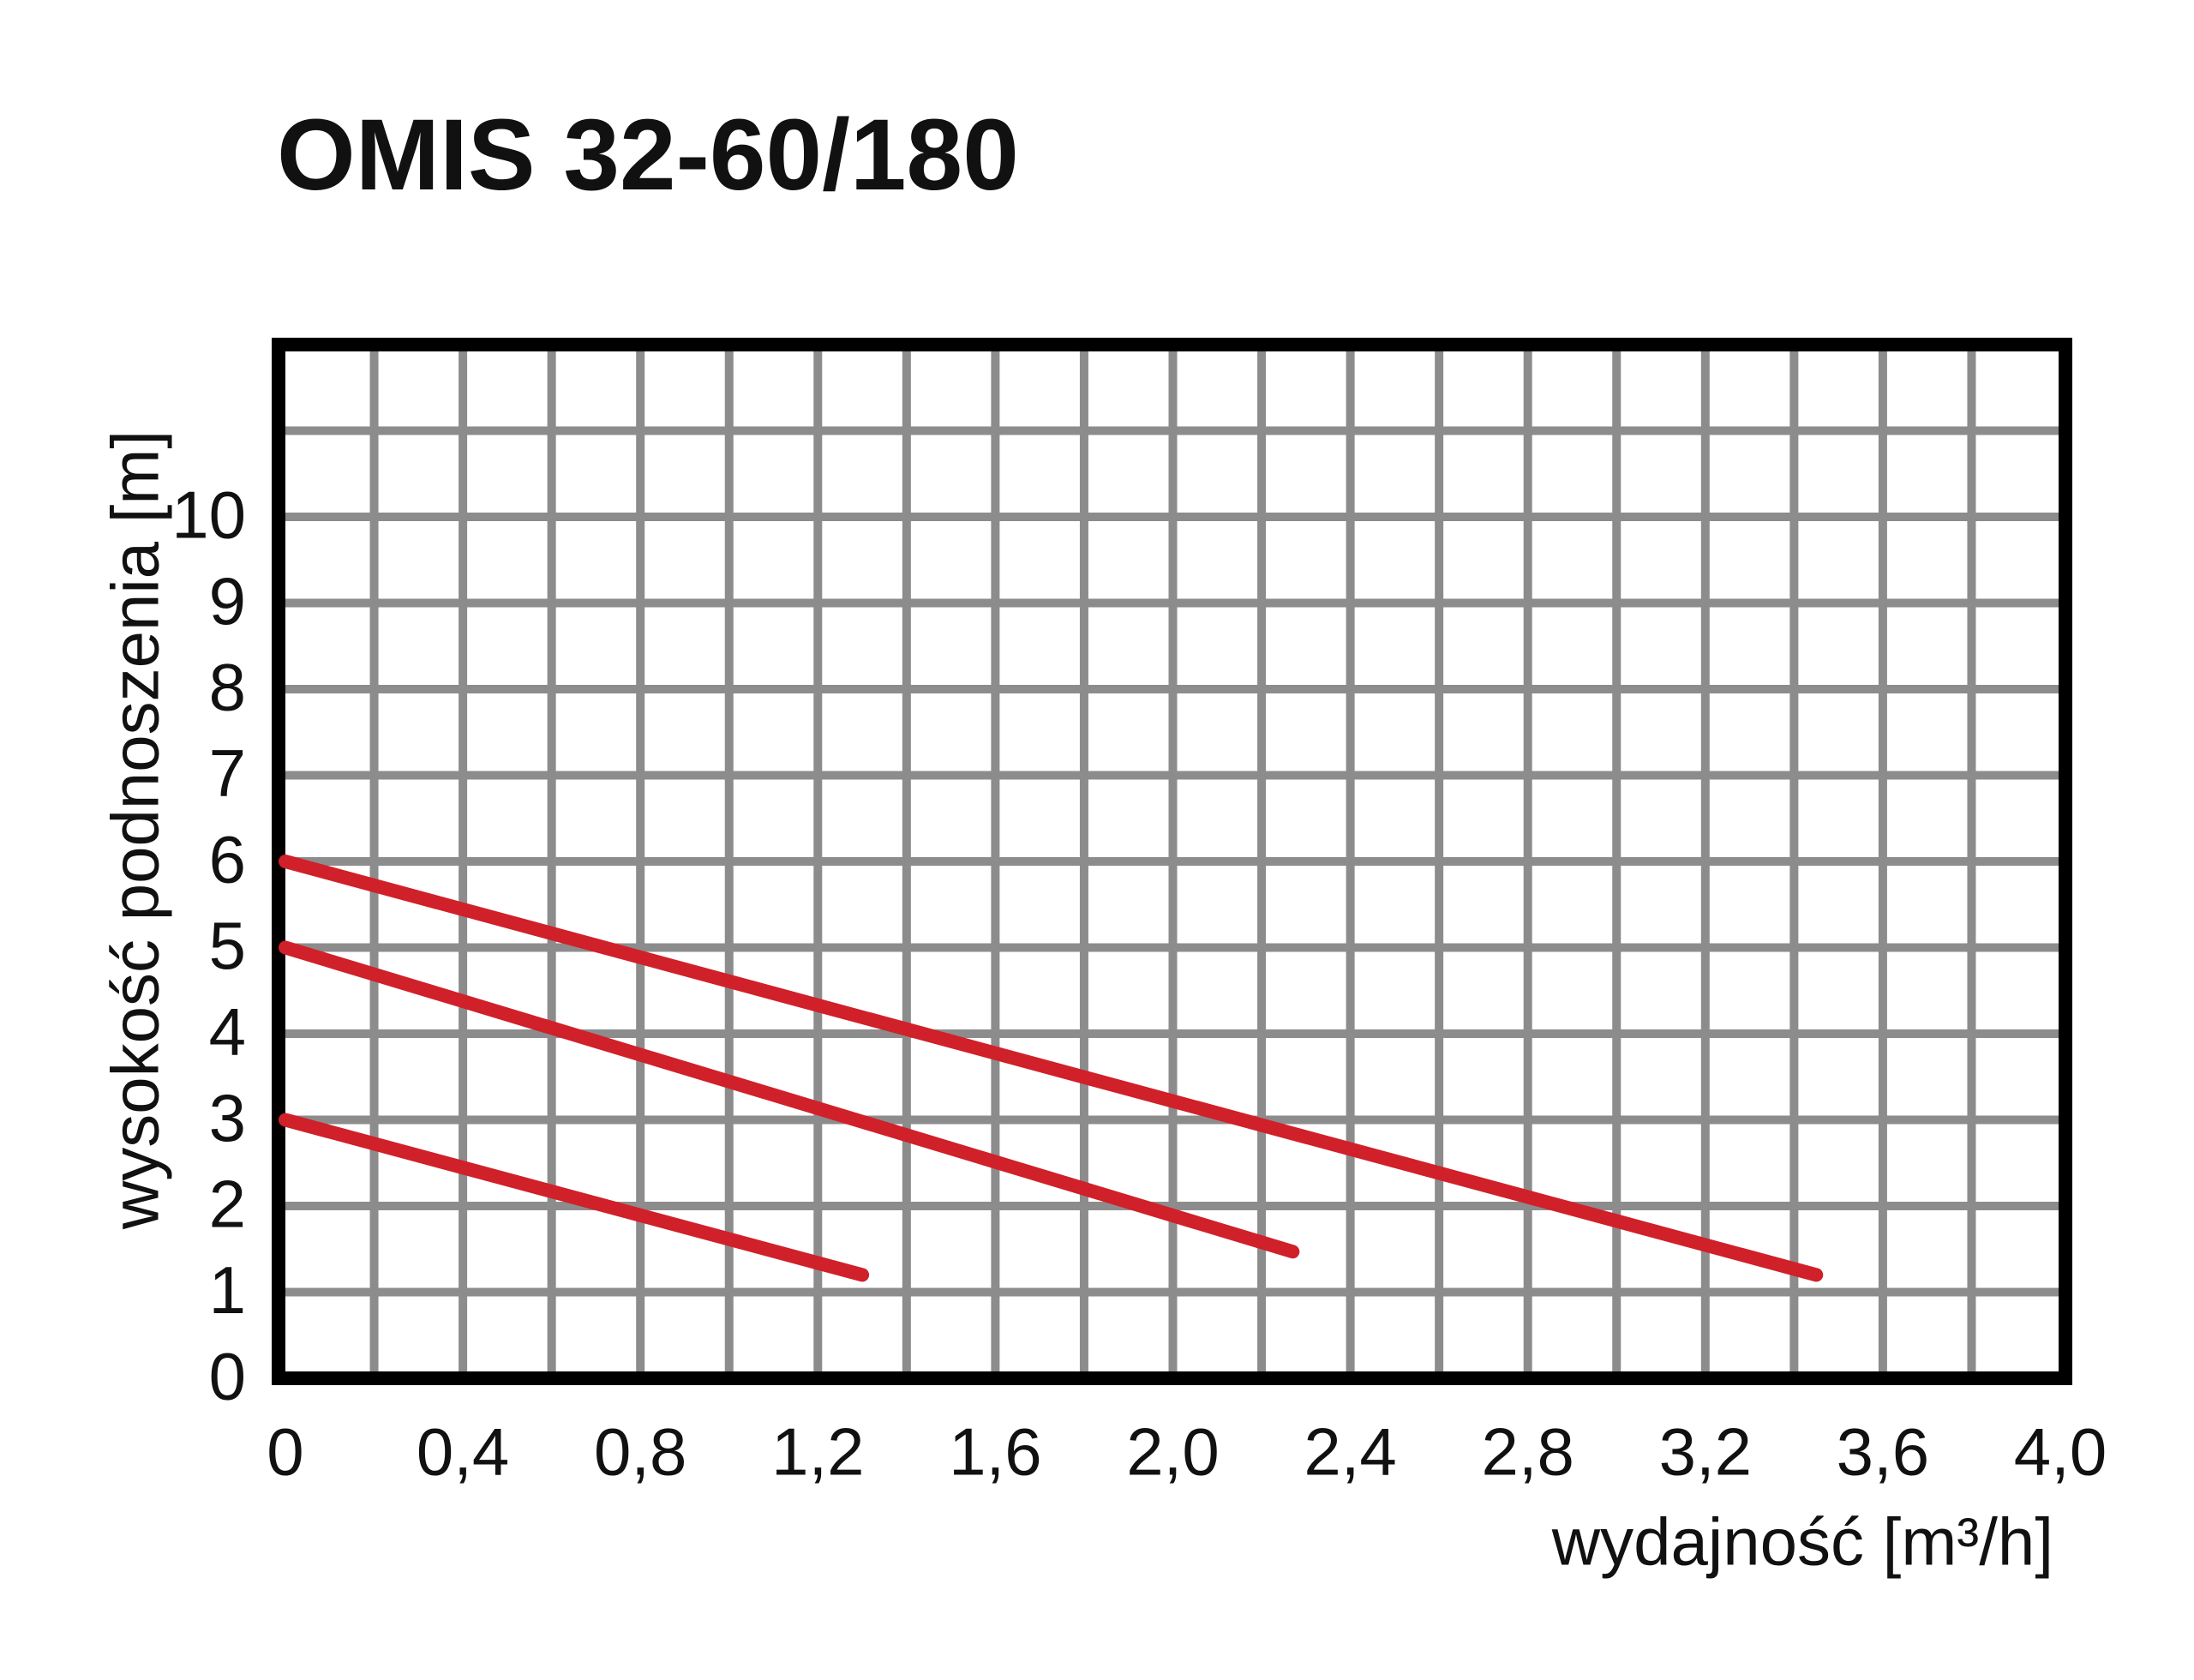 The width and height of the screenshot is (2194, 1680). Describe the element at coordinates (227, 1117) in the screenshot. I see `y-tick-label: 3` at that location.